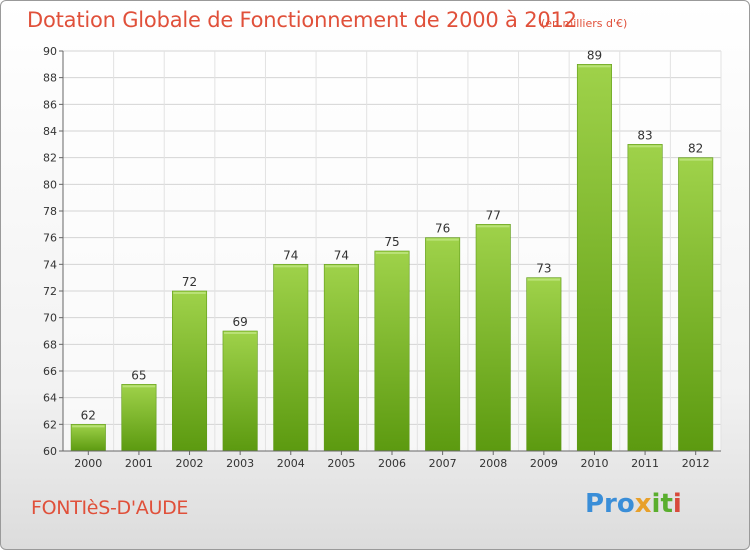 The image size is (750, 550). What do you see at coordinates (392, 463) in the screenshot?
I see `x-tick-label: 2006` at bounding box center [392, 463].